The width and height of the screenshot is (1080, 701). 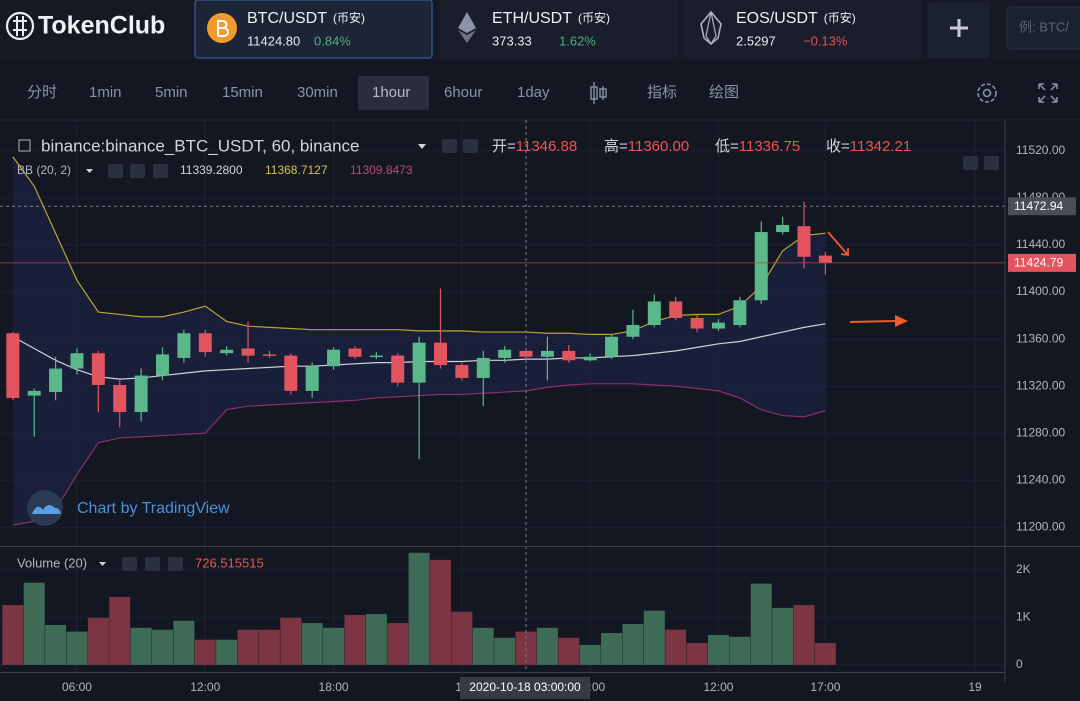 What do you see at coordinates (796, 18) in the screenshot?
I see `ticker-pair: EOS/USDT (币安)` at bounding box center [796, 18].